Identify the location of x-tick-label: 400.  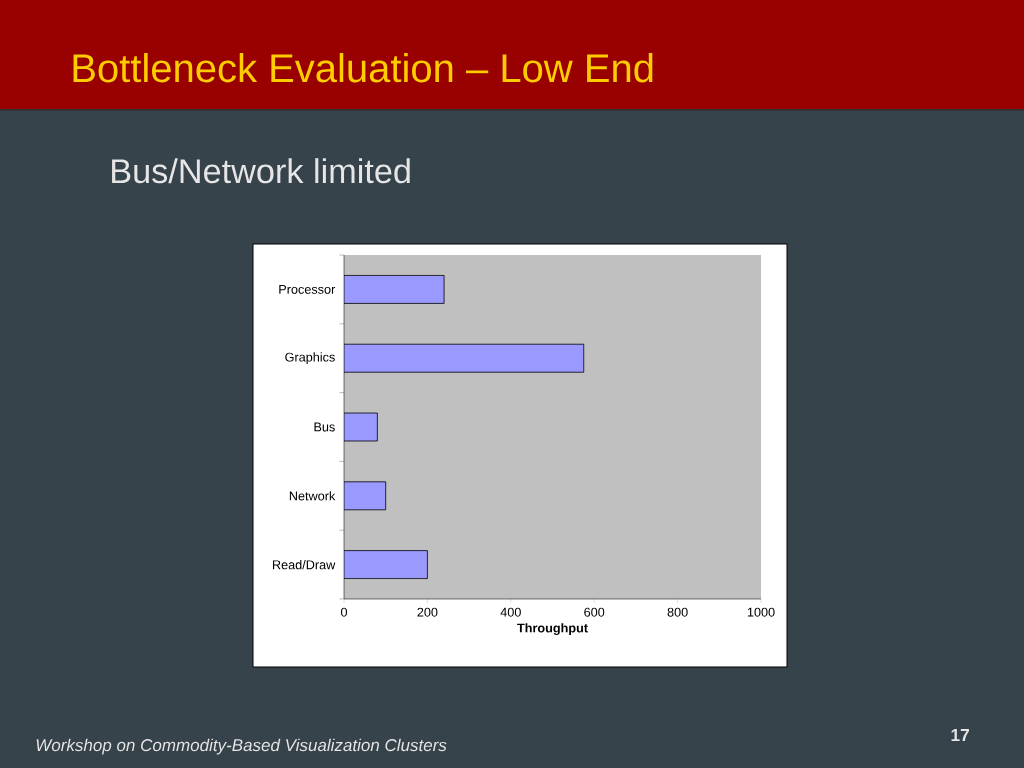
(510, 612).